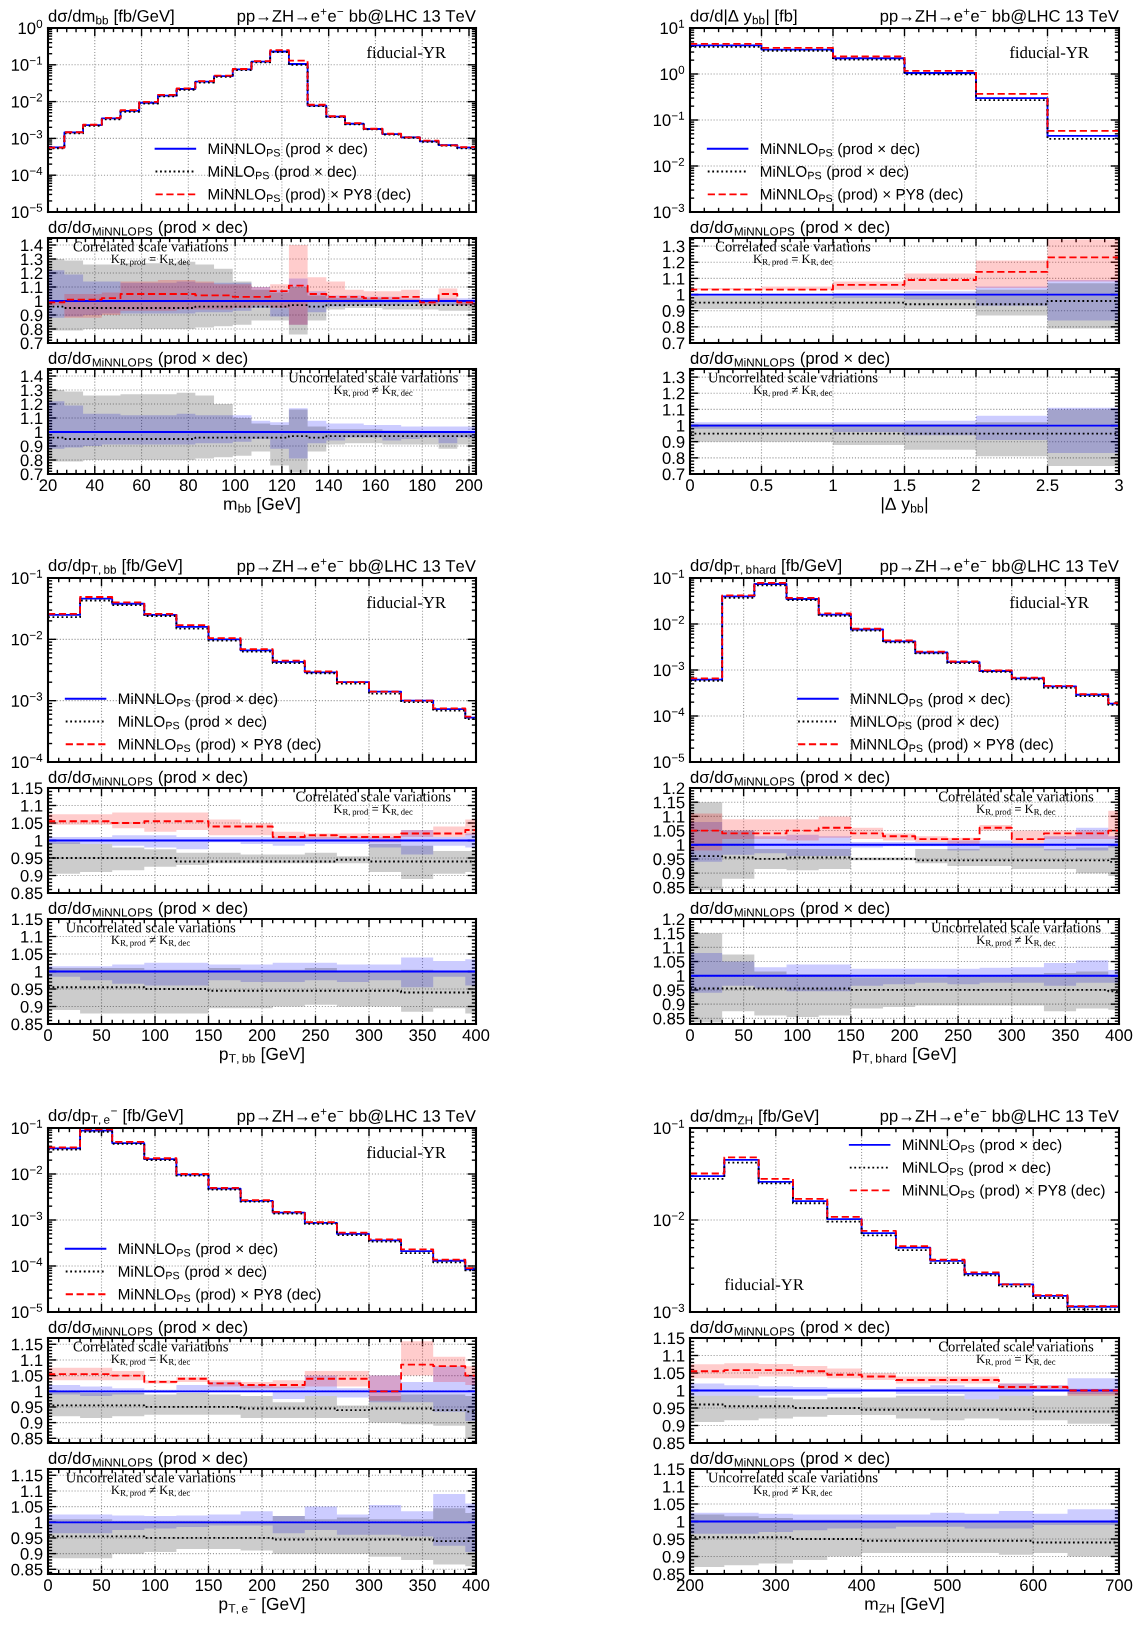 This screenshot has width=1140, height=1629. Describe the element at coordinates (469, 485) in the screenshot. I see `x-tick-label: 200` at that location.